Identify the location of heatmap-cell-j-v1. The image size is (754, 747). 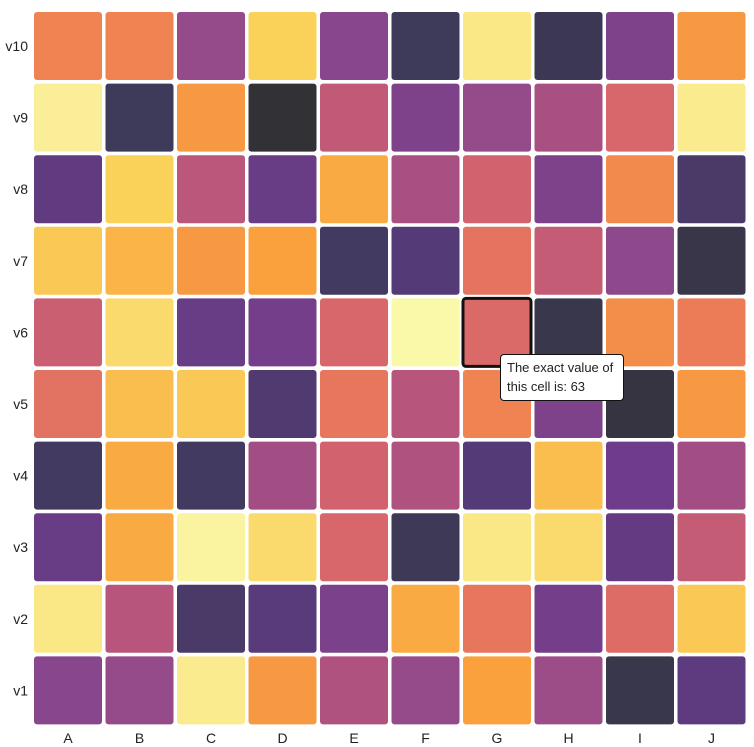
(711, 690).